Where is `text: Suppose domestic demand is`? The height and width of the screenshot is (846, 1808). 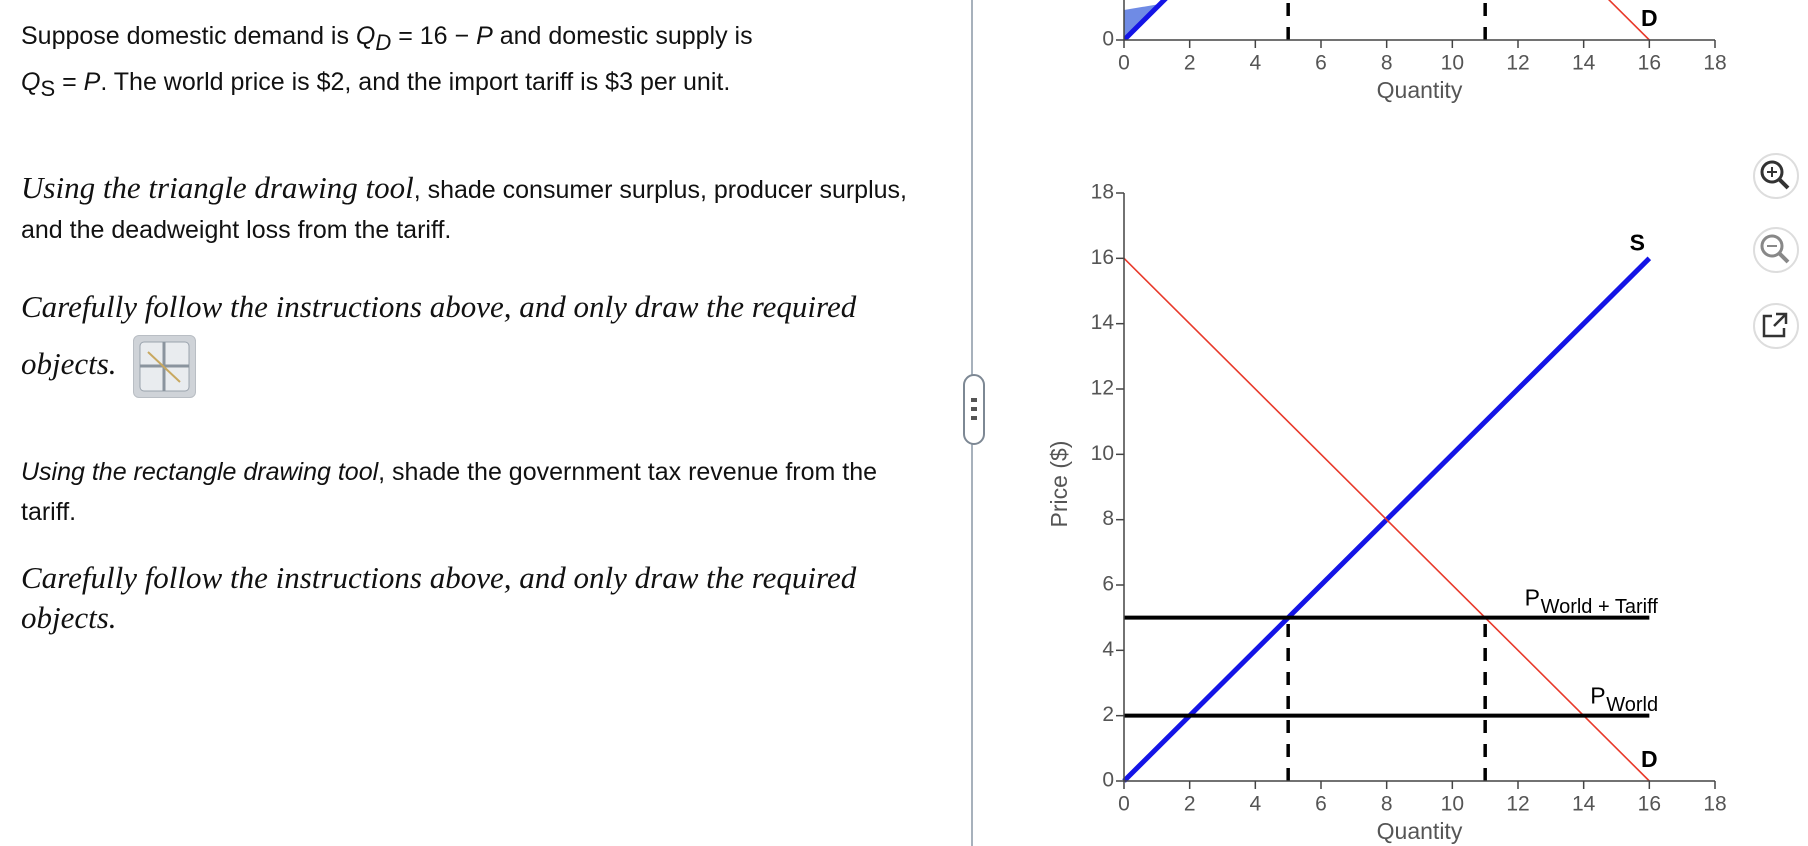 text: Suppose domestic demand is is located at coordinates (188, 36).